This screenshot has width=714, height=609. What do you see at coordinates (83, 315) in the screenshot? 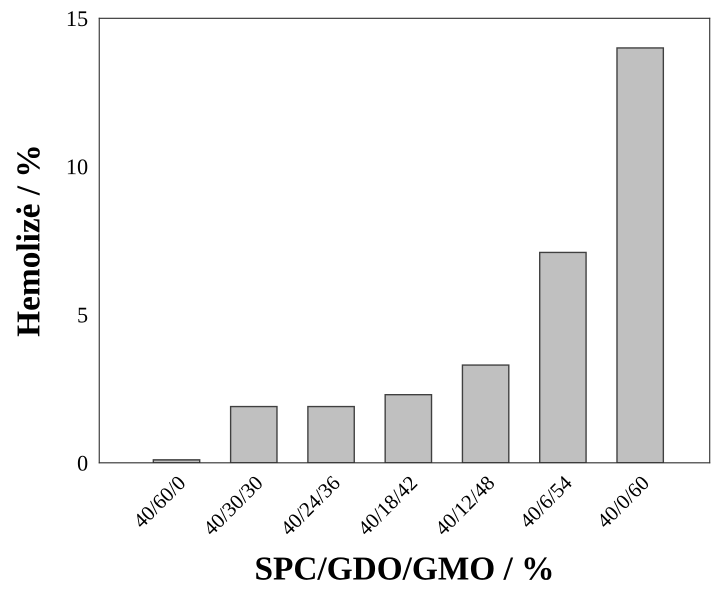
I see `y-tick-label: 5` at bounding box center [83, 315].